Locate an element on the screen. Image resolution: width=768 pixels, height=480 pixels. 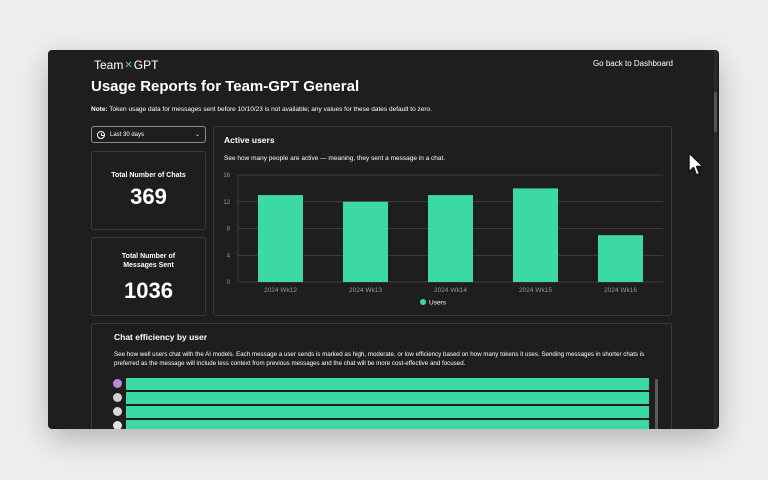
total-chats-label: Total Number of Chats is located at coordinates (148, 175).